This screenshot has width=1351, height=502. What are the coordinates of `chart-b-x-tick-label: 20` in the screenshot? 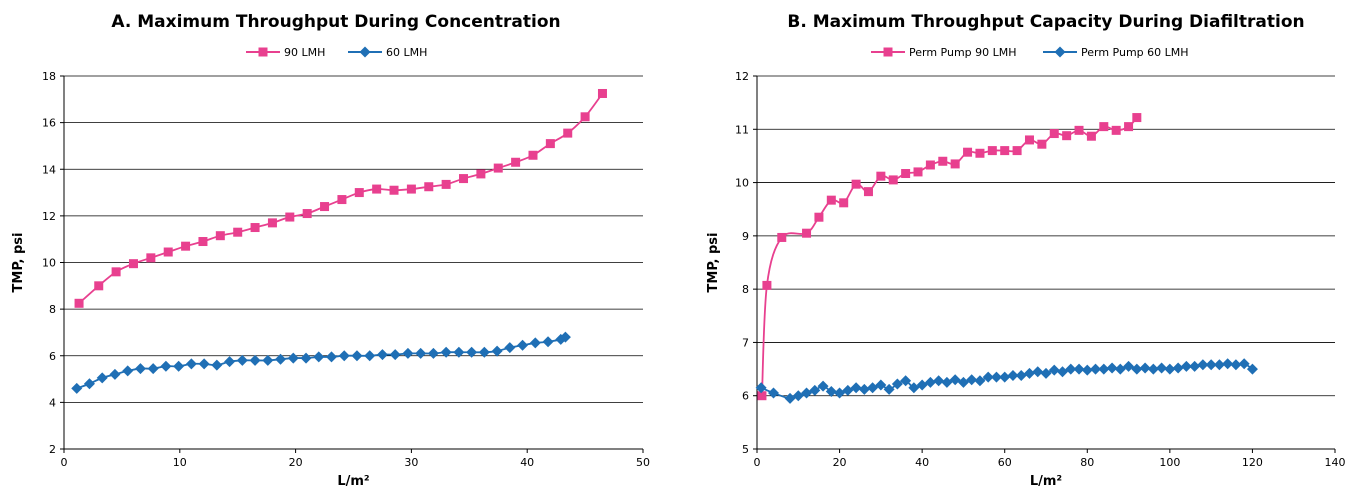 It's located at (840, 462).